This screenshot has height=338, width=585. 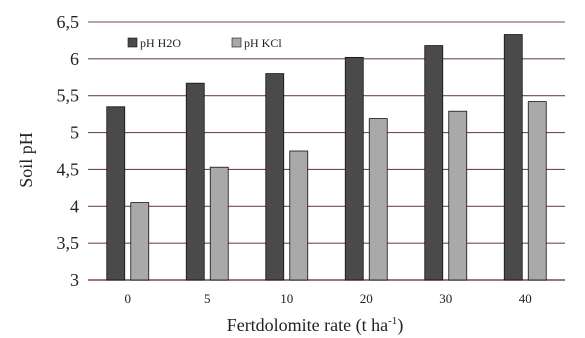 What do you see at coordinates (74, 280) in the screenshot?
I see `y-tick-label: 3` at bounding box center [74, 280].